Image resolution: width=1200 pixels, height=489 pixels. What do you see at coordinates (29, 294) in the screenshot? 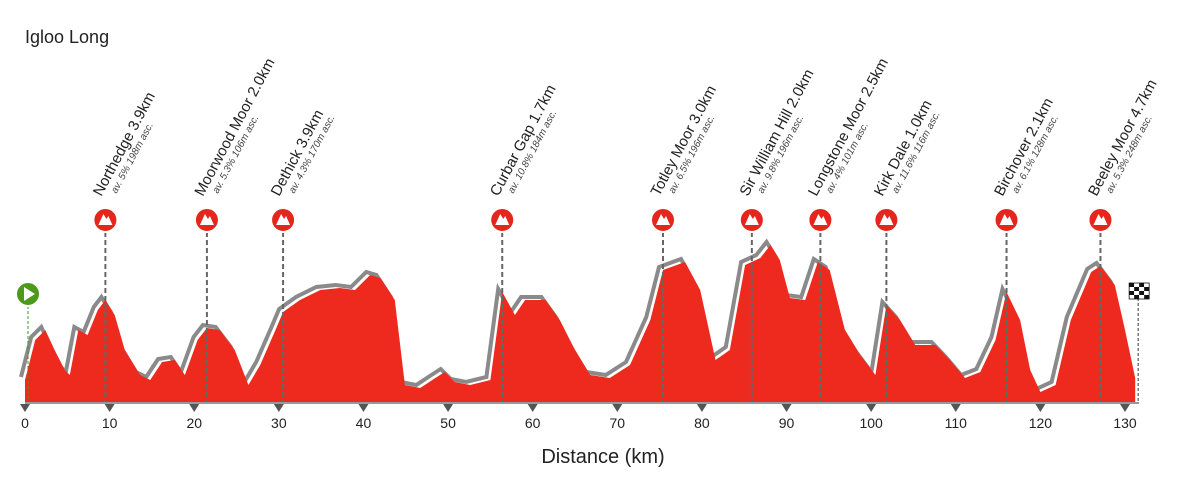
I see `start-arrow` at bounding box center [29, 294].